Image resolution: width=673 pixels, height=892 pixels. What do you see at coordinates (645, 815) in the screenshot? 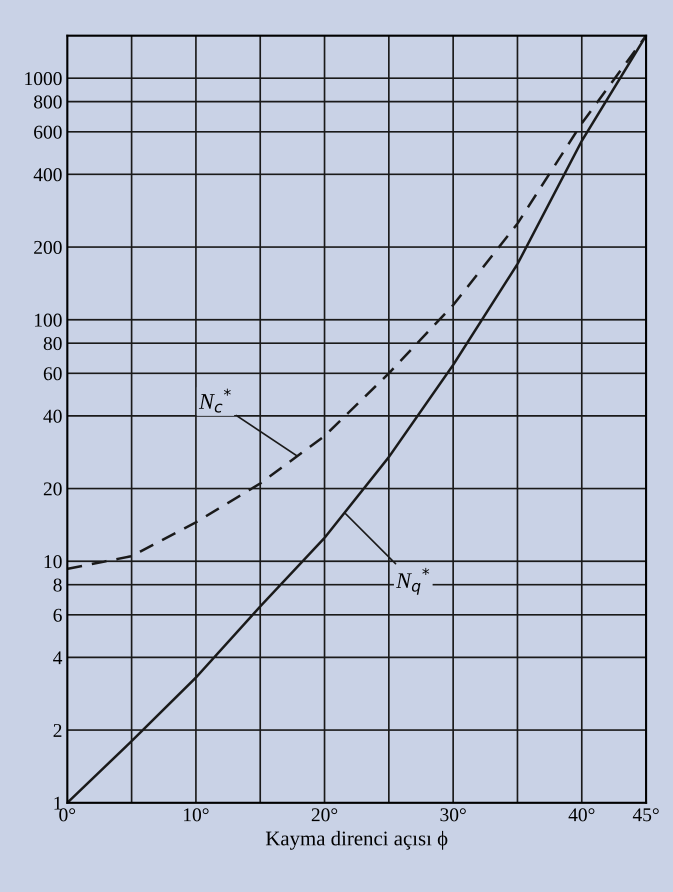
I see `x-tick-label: 45°` at bounding box center [645, 815].